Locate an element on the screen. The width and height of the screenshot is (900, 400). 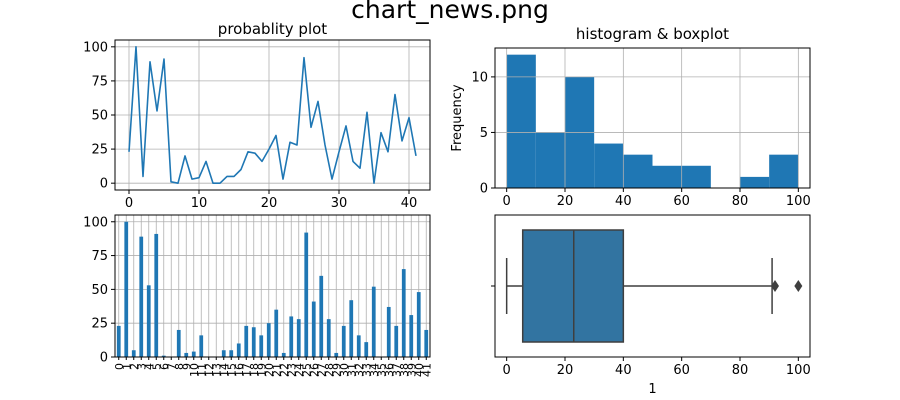
x-tick-label: 7 is located at coordinates (171, 366).